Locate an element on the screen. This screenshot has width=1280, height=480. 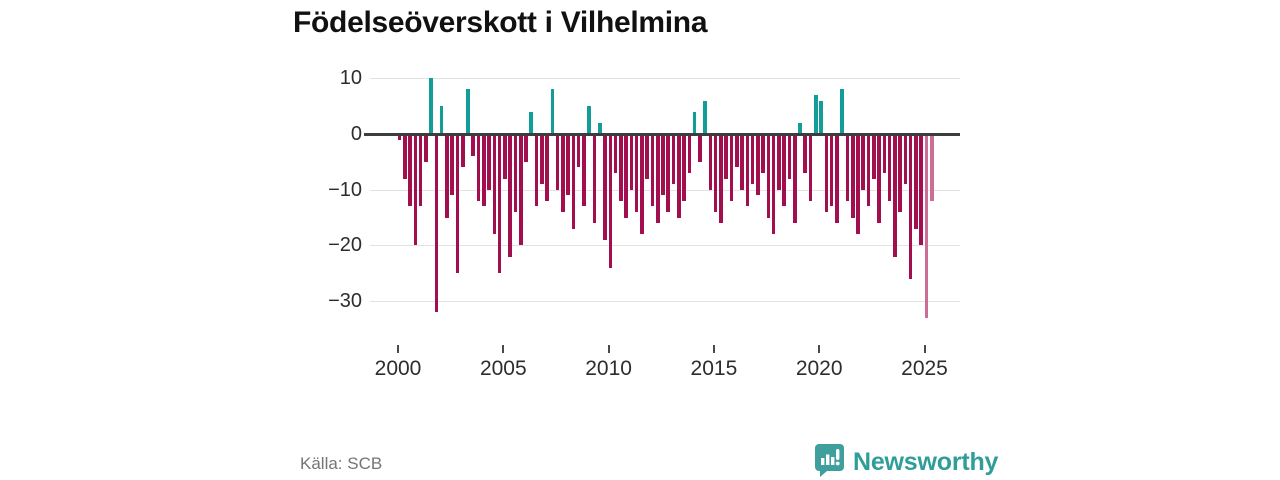
bar-2003-Q4 is located at coordinates (478, 167).